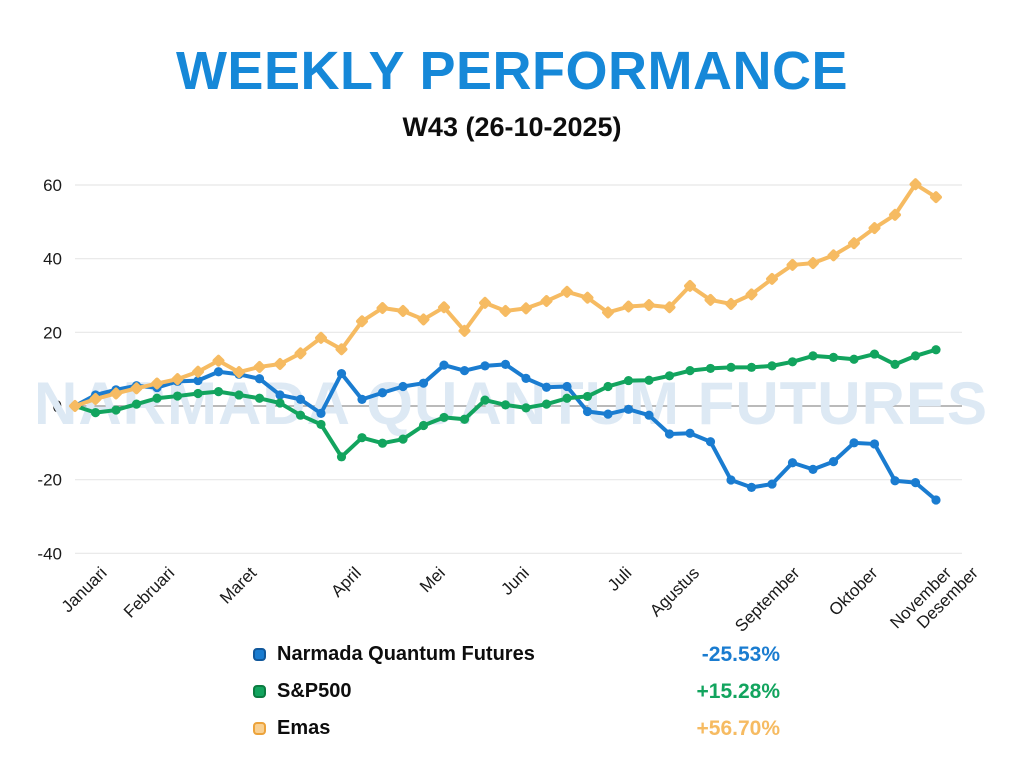 This screenshot has width=1024, height=768. I want to click on legend-label: Emas, so click(304, 728).